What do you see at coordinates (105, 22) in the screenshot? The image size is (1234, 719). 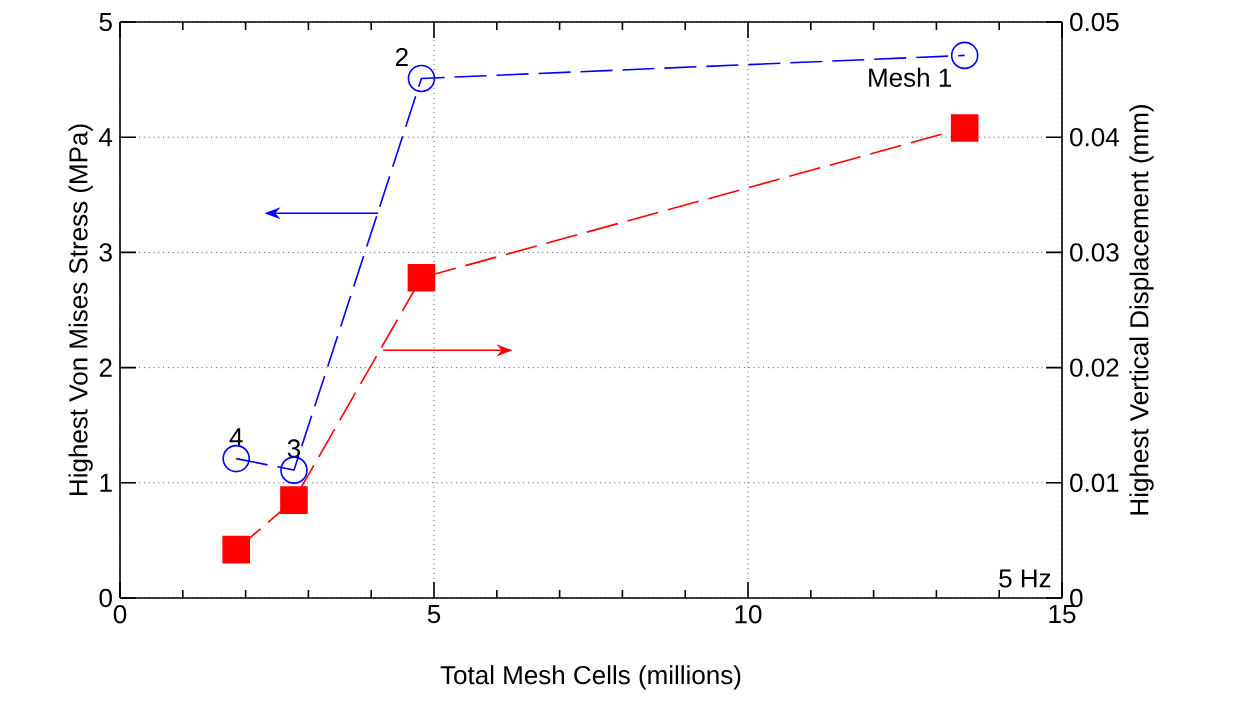 I see `y-tick-label: 5` at bounding box center [105, 22].